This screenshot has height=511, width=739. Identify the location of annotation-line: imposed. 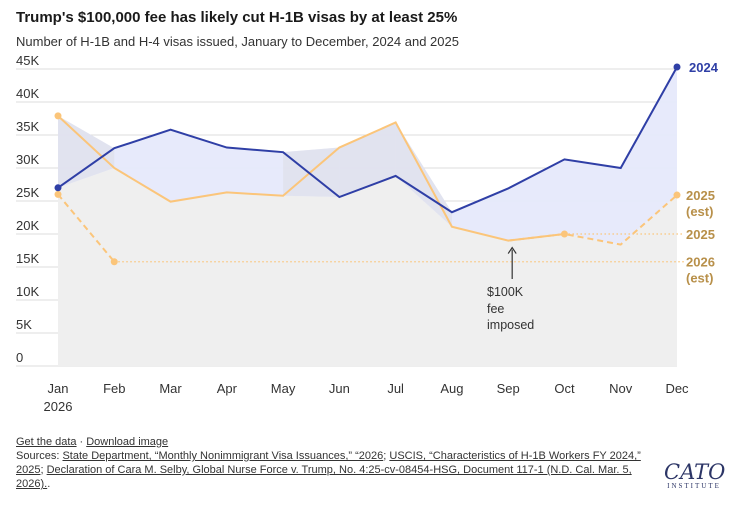
(510, 325).